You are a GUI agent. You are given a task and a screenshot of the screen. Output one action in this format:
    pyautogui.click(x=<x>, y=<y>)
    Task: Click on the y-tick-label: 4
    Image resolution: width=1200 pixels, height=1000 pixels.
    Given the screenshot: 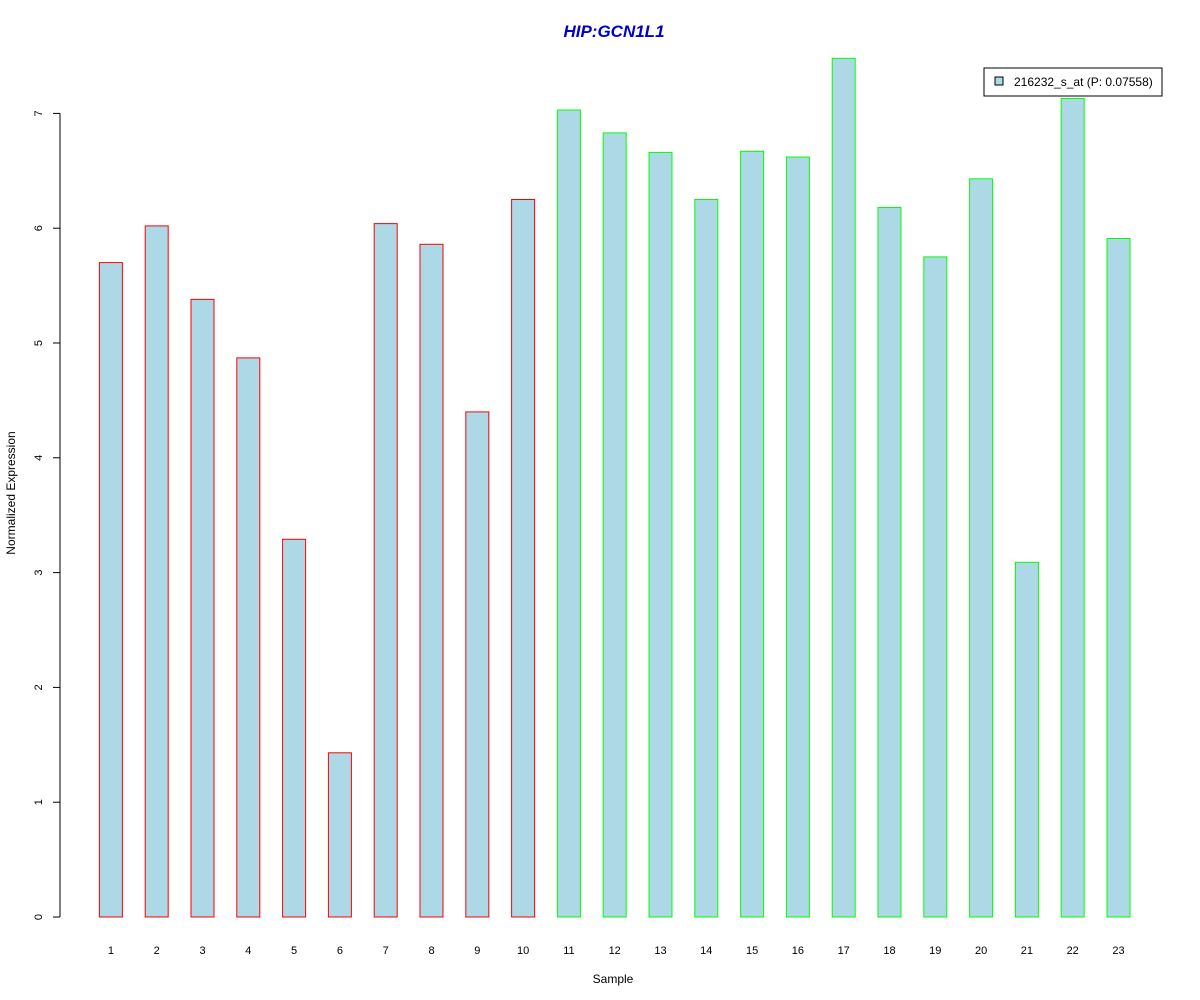 What is the action you would take?
    pyautogui.click(x=39, y=458)
    